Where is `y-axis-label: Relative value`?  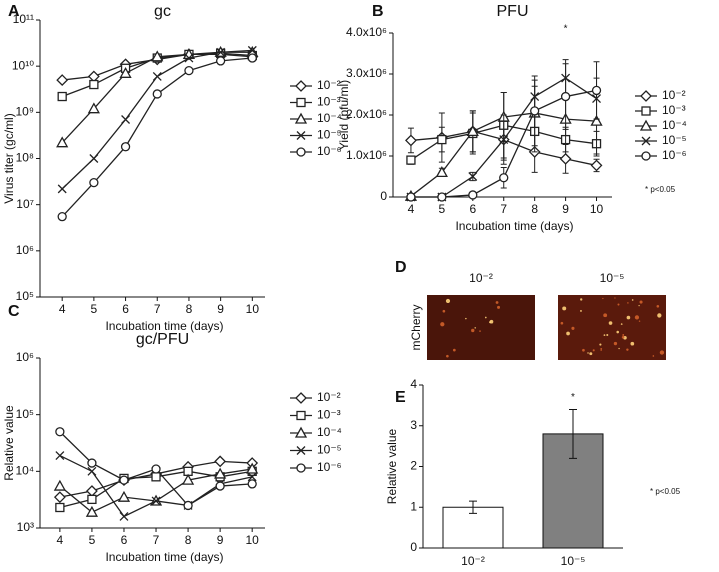
y-axis-label: Relative value is located at coordinates (392, 466).